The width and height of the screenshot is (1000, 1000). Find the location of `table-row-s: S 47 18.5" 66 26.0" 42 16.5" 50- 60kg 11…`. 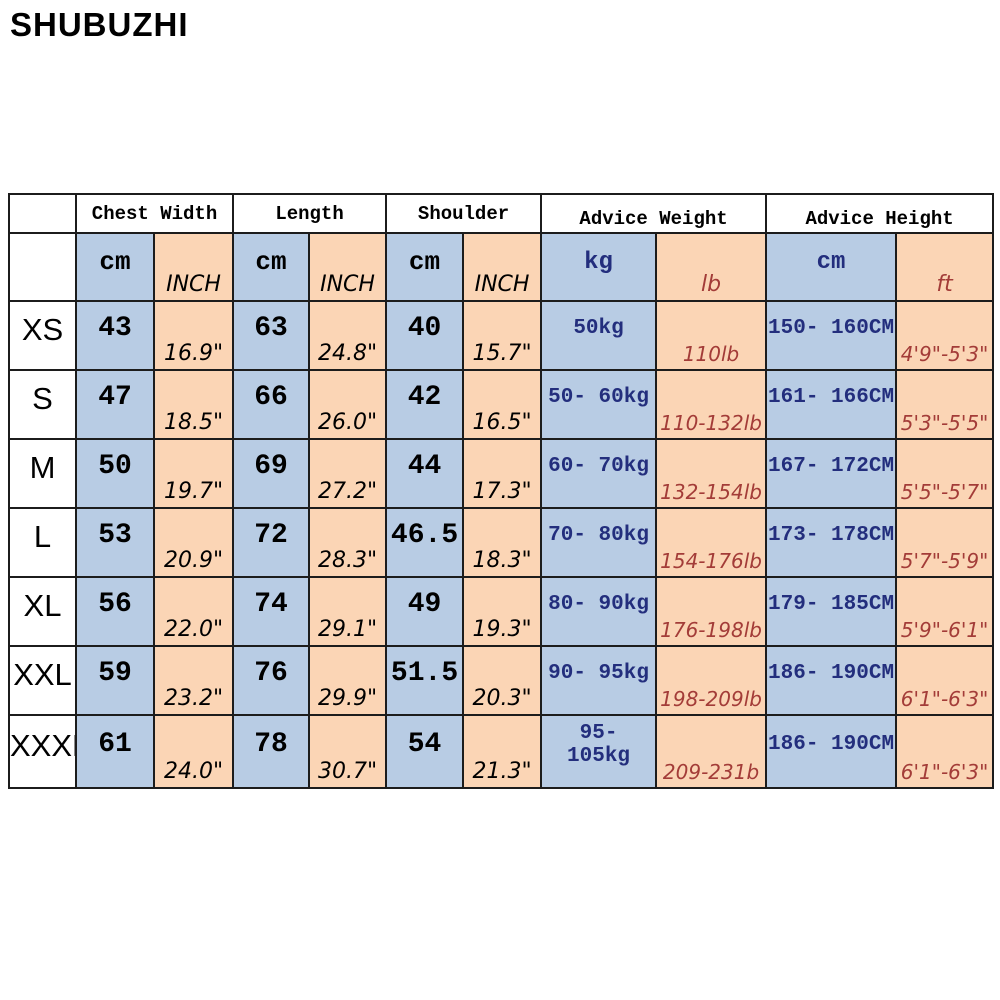

table-row-s: S 47 18.5" 66 26.0" 42 16.5" 50- 60kg 11… is located at coordinates (501, 404).